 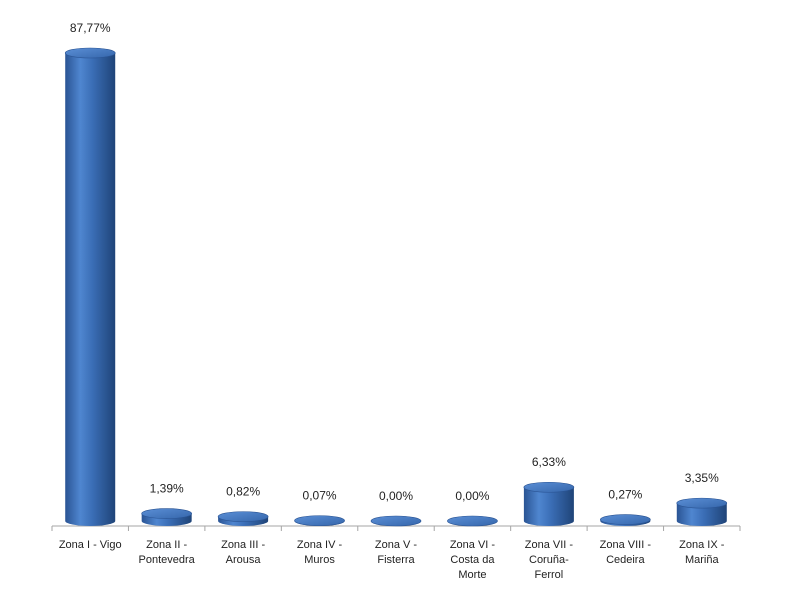 What do you see at coordinates (396, 552) in the screenshot?
I see `category-label: Zona V -Fisterra` at bounding box center [396, 552].